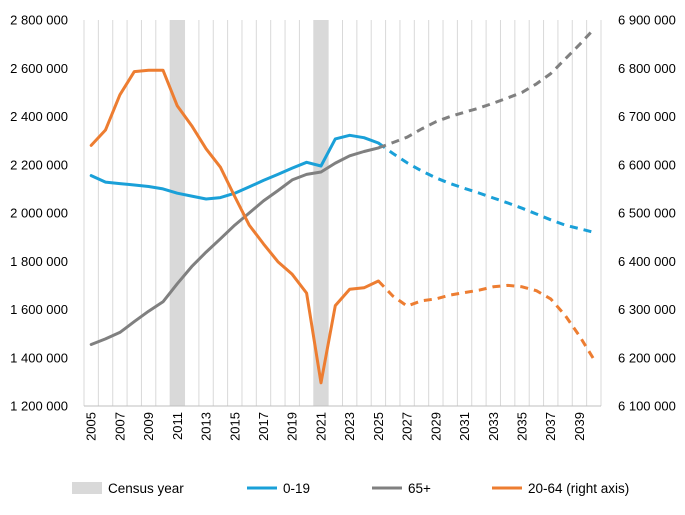 The image size is (685, 515). I want to click on legend-label-65: 65+, so click(419, 488).